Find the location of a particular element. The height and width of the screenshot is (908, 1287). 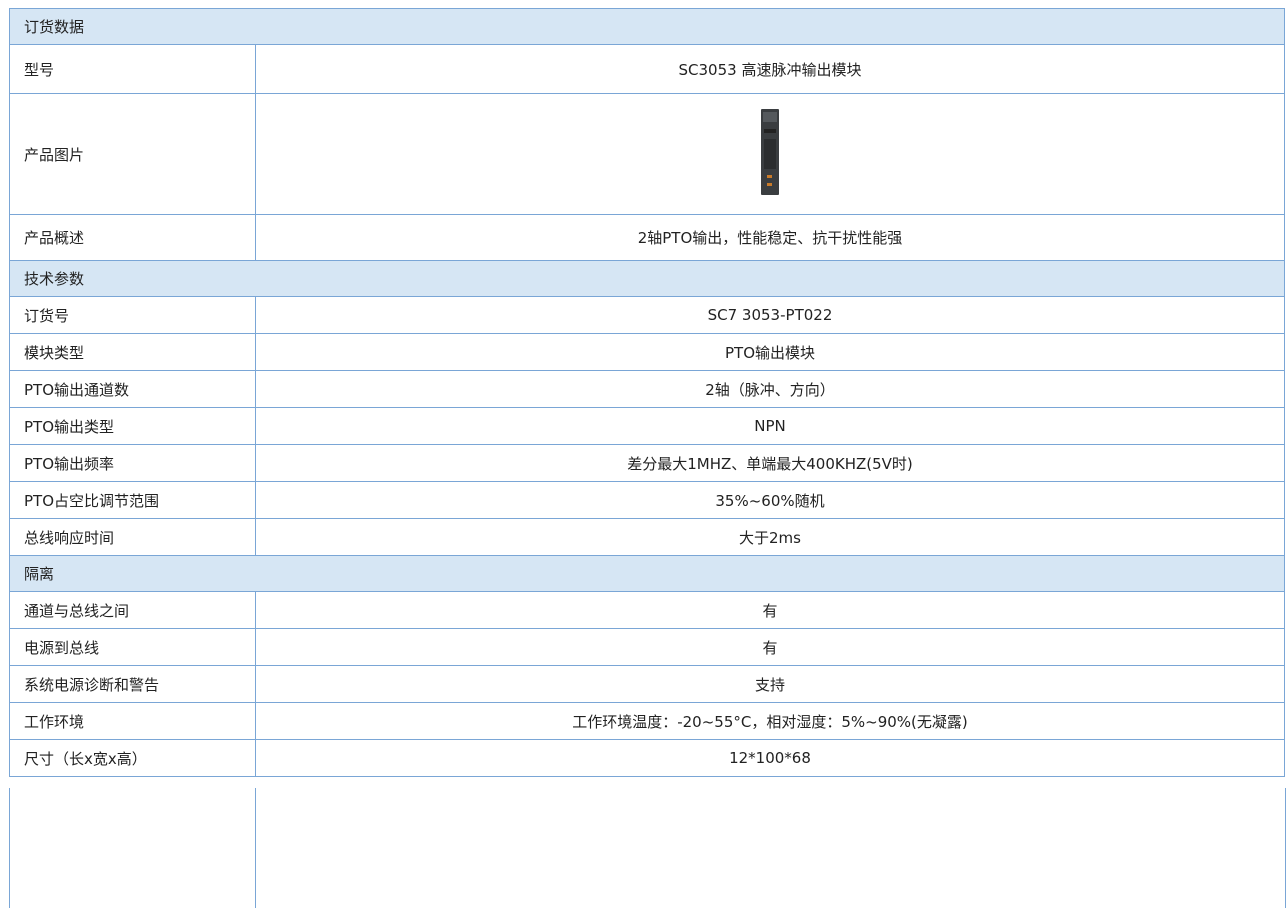

row-label: 产品图片 is located at coordinates (132, 154).